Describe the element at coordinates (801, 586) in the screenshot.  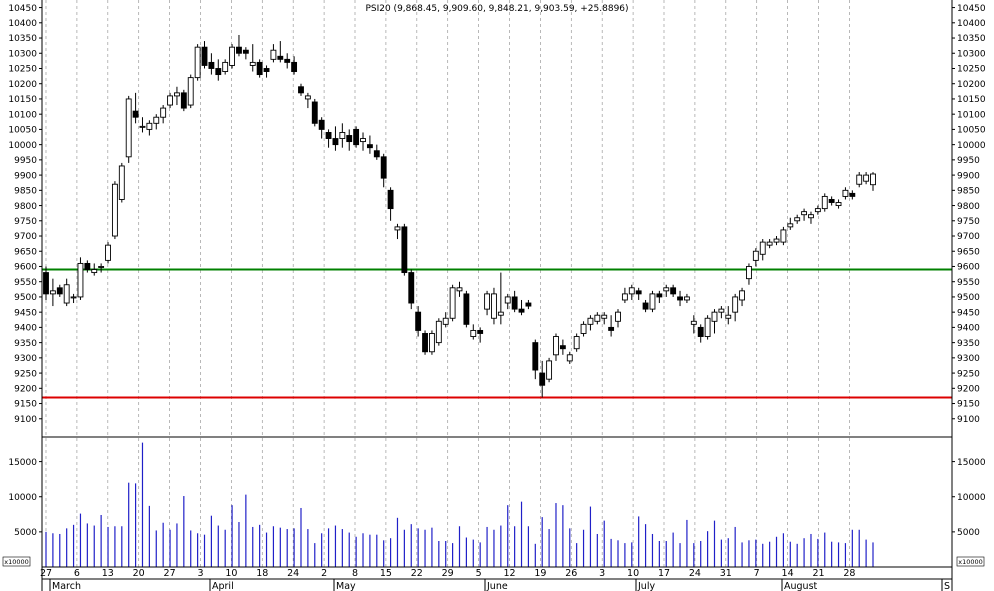
I see `x-month-label: August` at that location.